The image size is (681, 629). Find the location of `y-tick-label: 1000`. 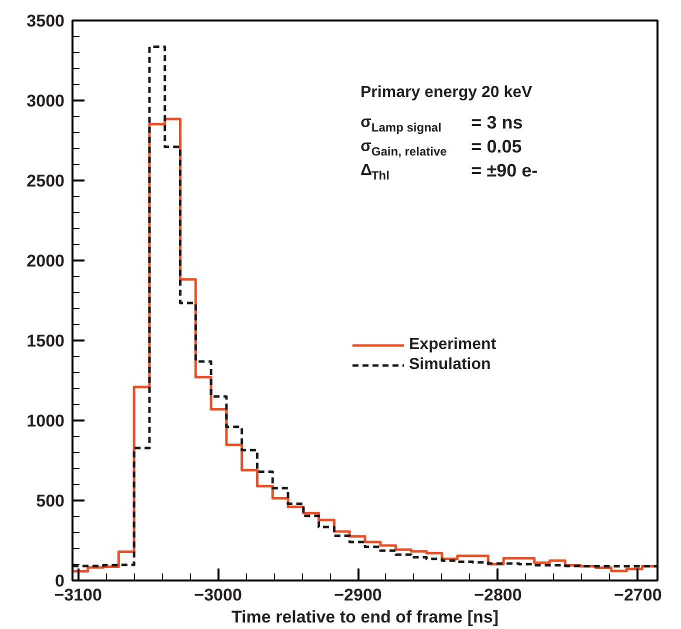

y-tick-label: 1000 is located at coordinates (45, 421).